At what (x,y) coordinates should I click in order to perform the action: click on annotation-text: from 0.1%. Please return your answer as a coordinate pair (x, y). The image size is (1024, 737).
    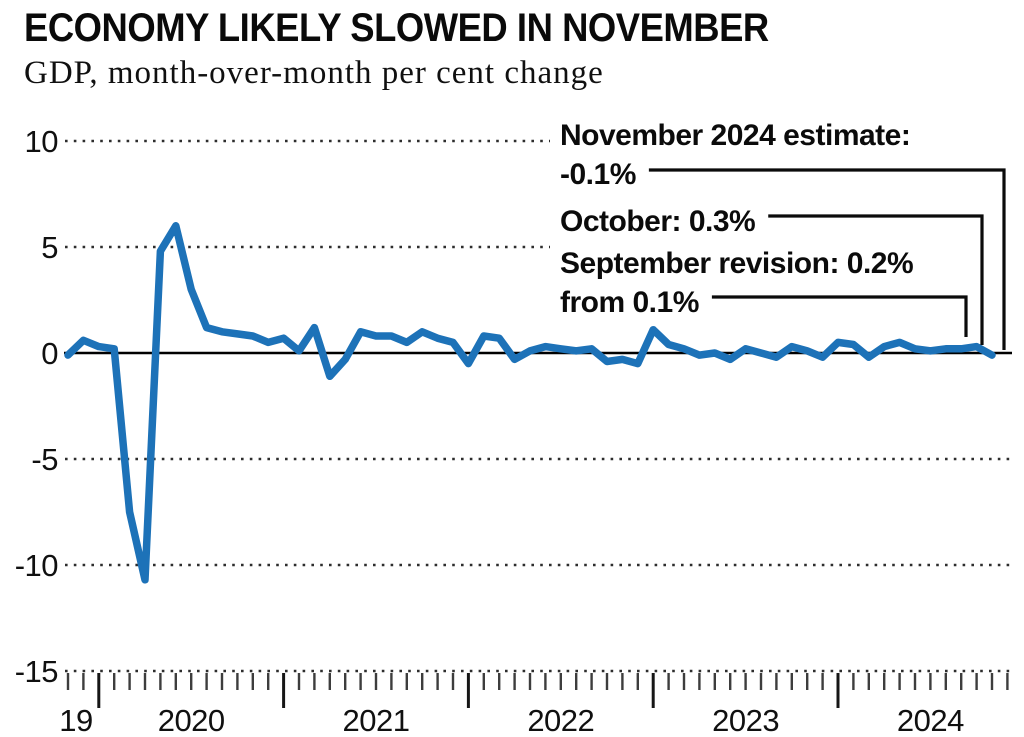
    Looking at the image, I should click on (629, 302).